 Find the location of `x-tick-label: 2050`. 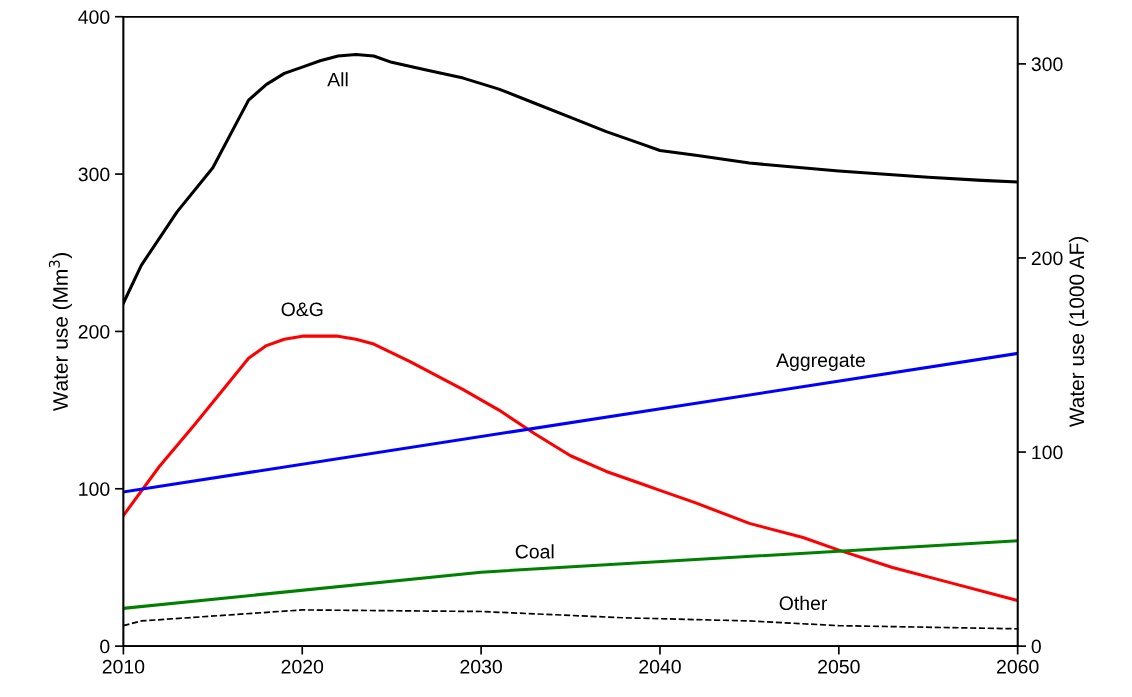

x-tick-label: 2050 is located at coordinates (839, 666).